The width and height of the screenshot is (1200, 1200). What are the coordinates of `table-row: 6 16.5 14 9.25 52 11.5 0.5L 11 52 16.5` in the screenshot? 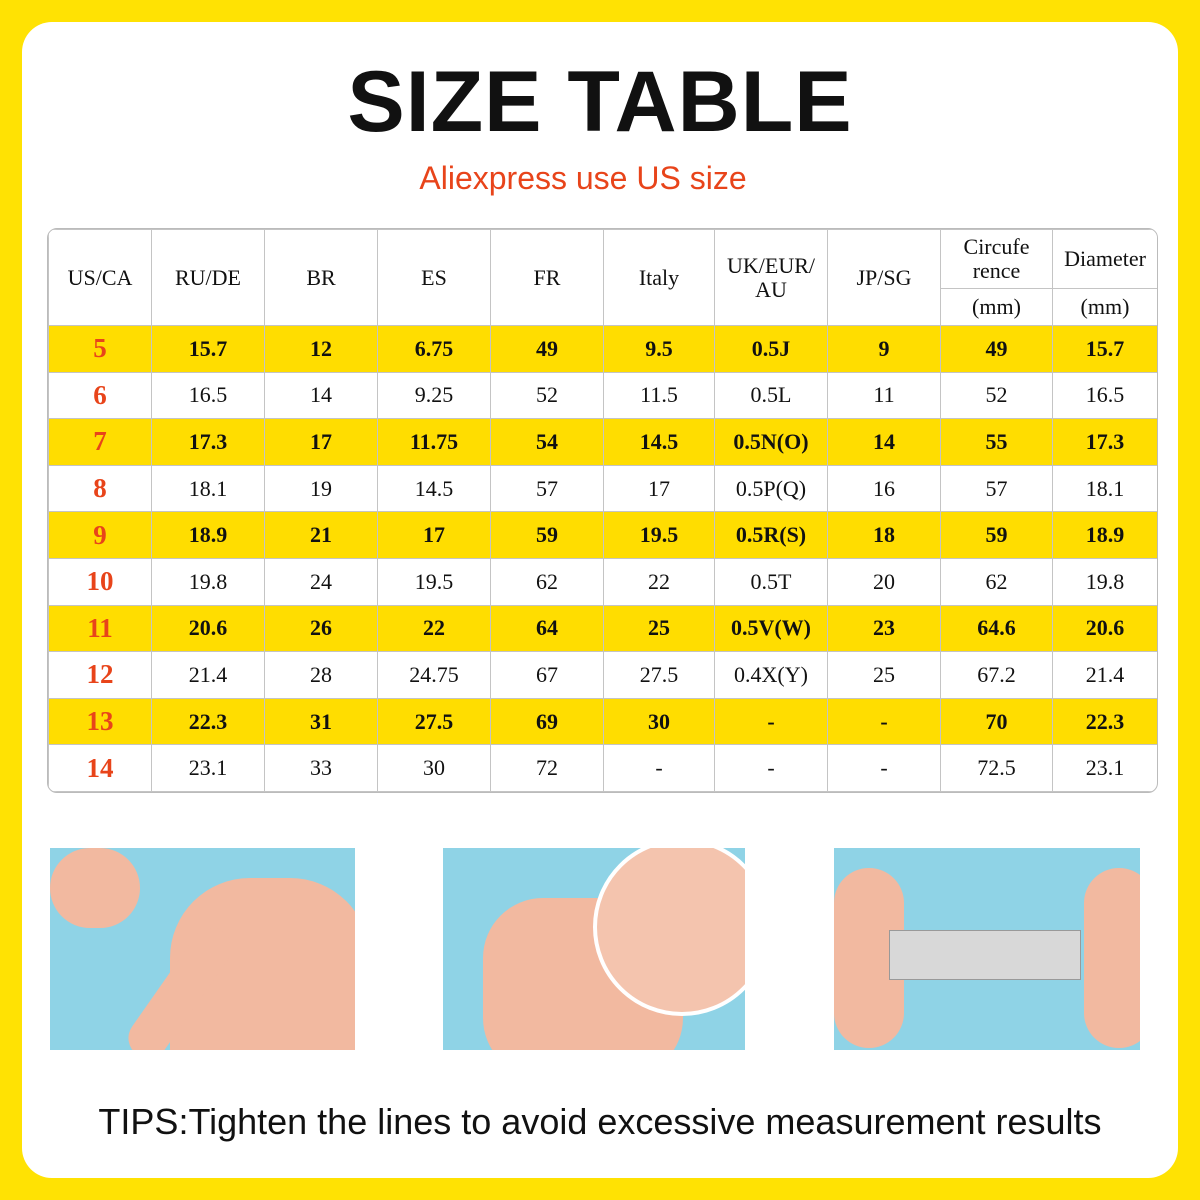 It's located at (602, 395).